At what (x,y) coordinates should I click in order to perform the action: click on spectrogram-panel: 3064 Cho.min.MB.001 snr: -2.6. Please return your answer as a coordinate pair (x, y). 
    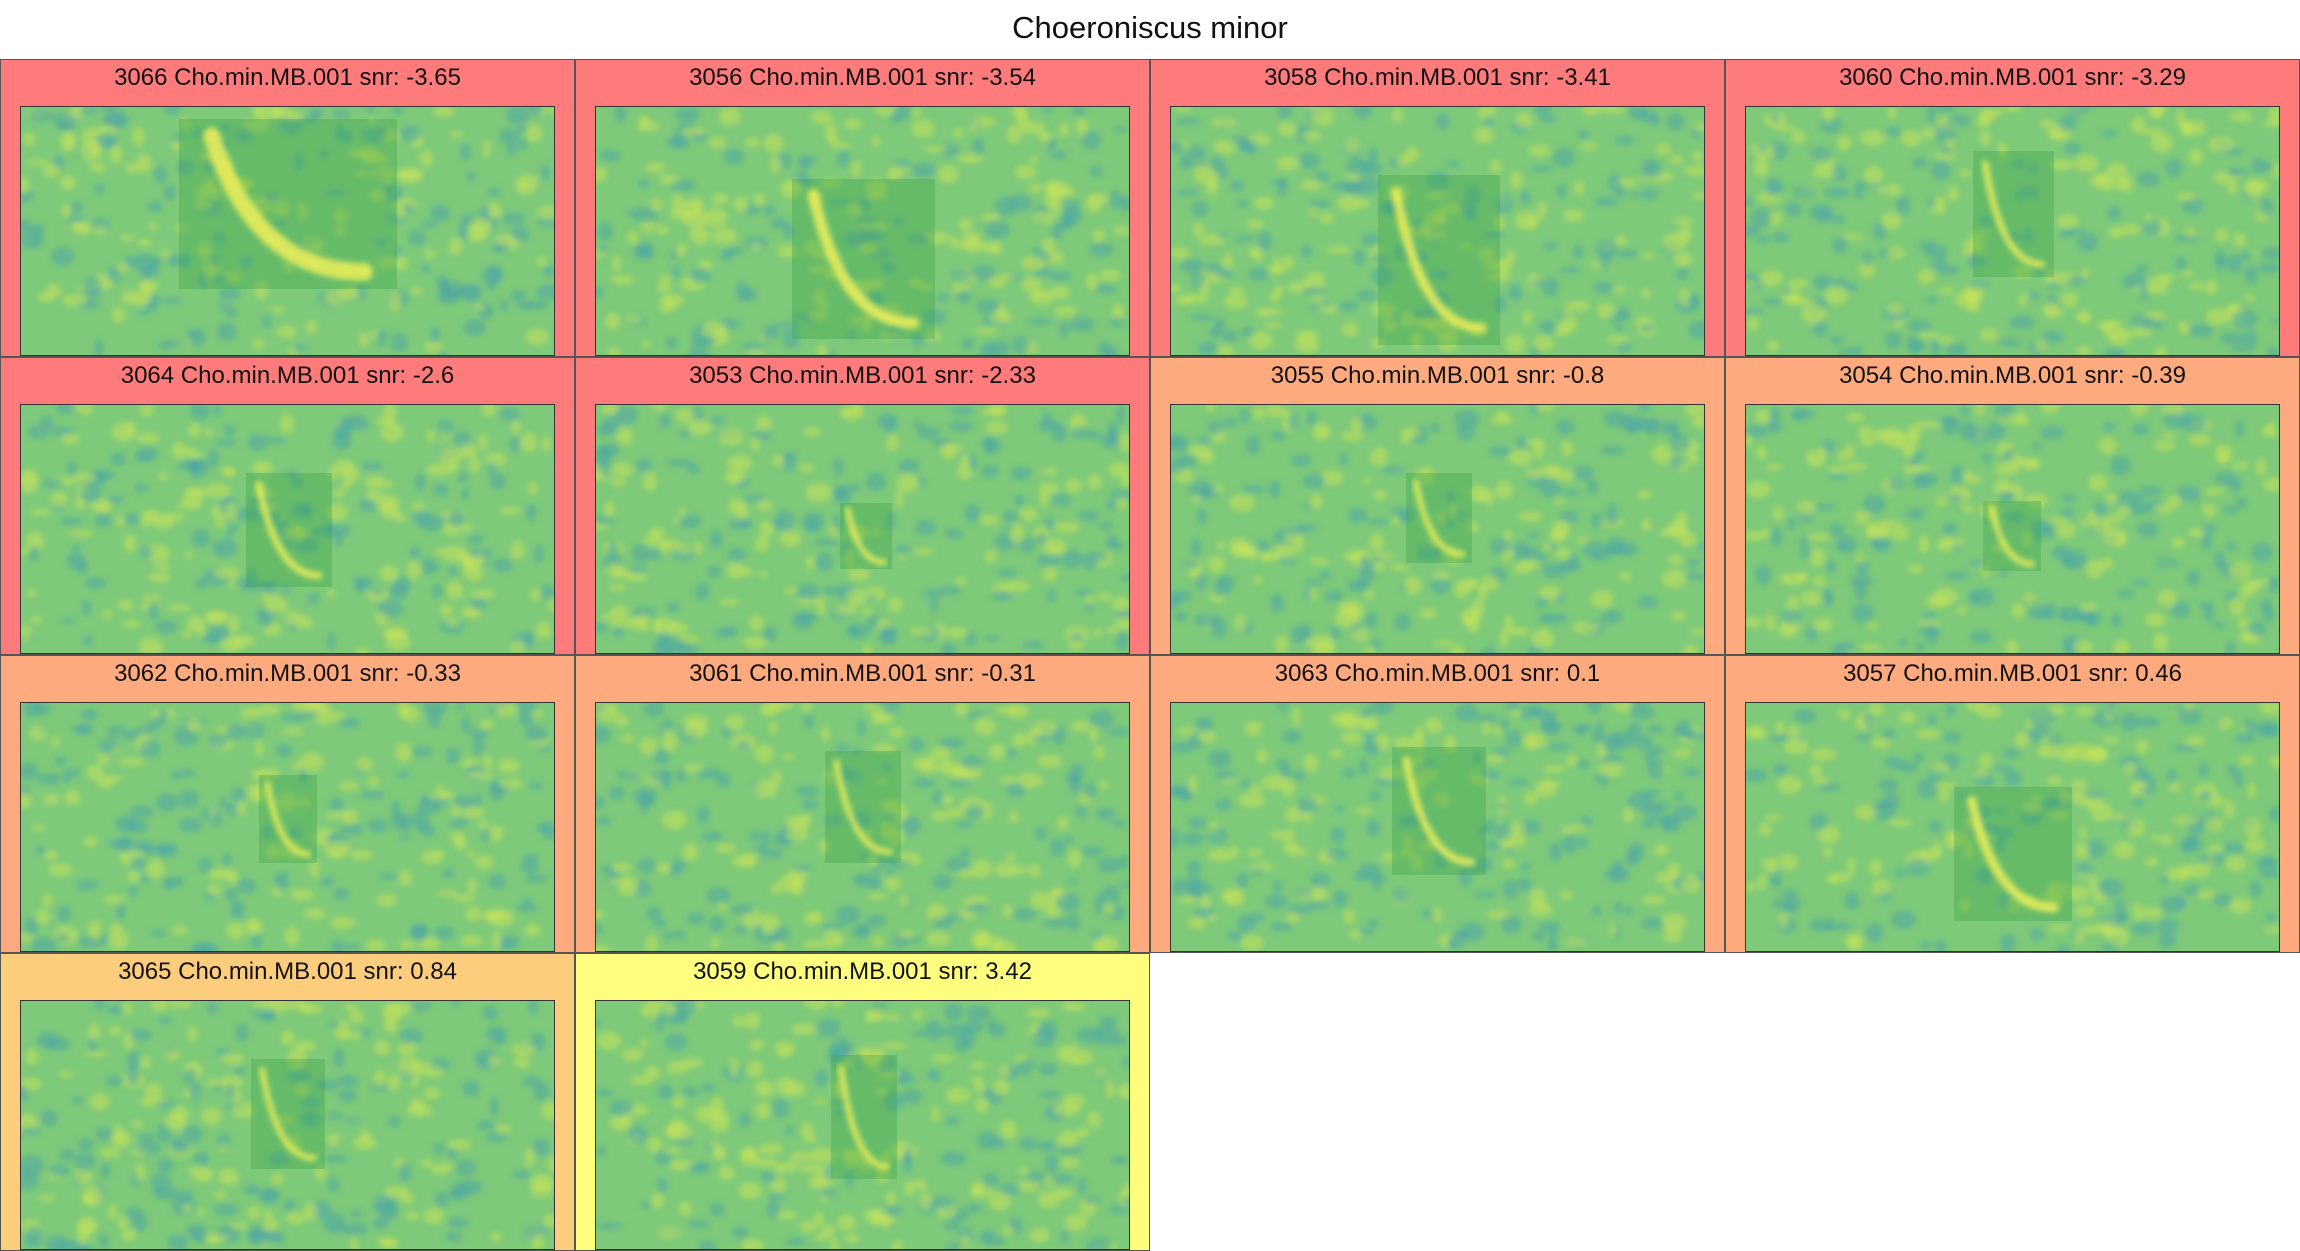
    Looking at the image, I should click on (287, 506).